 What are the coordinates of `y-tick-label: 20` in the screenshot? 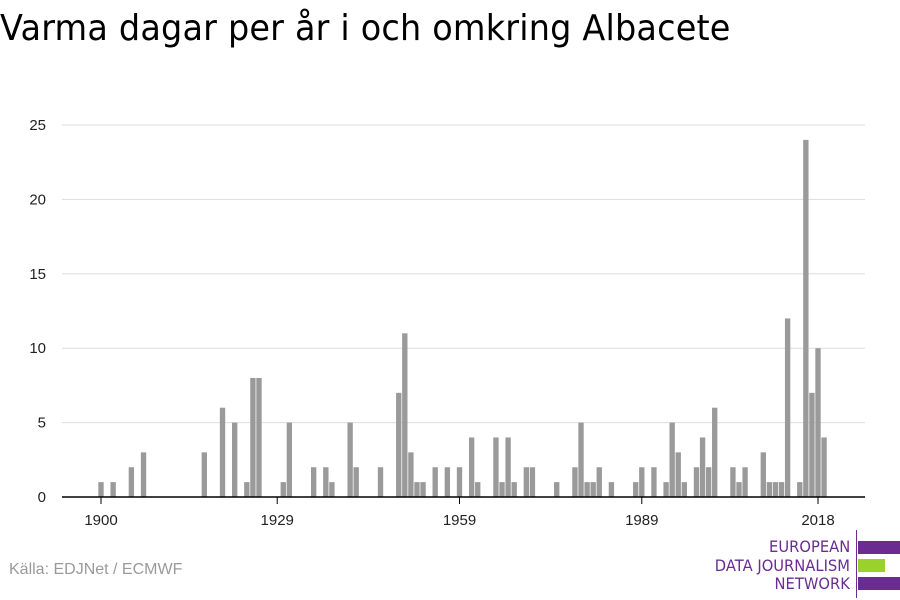 It's located at (37, 199).